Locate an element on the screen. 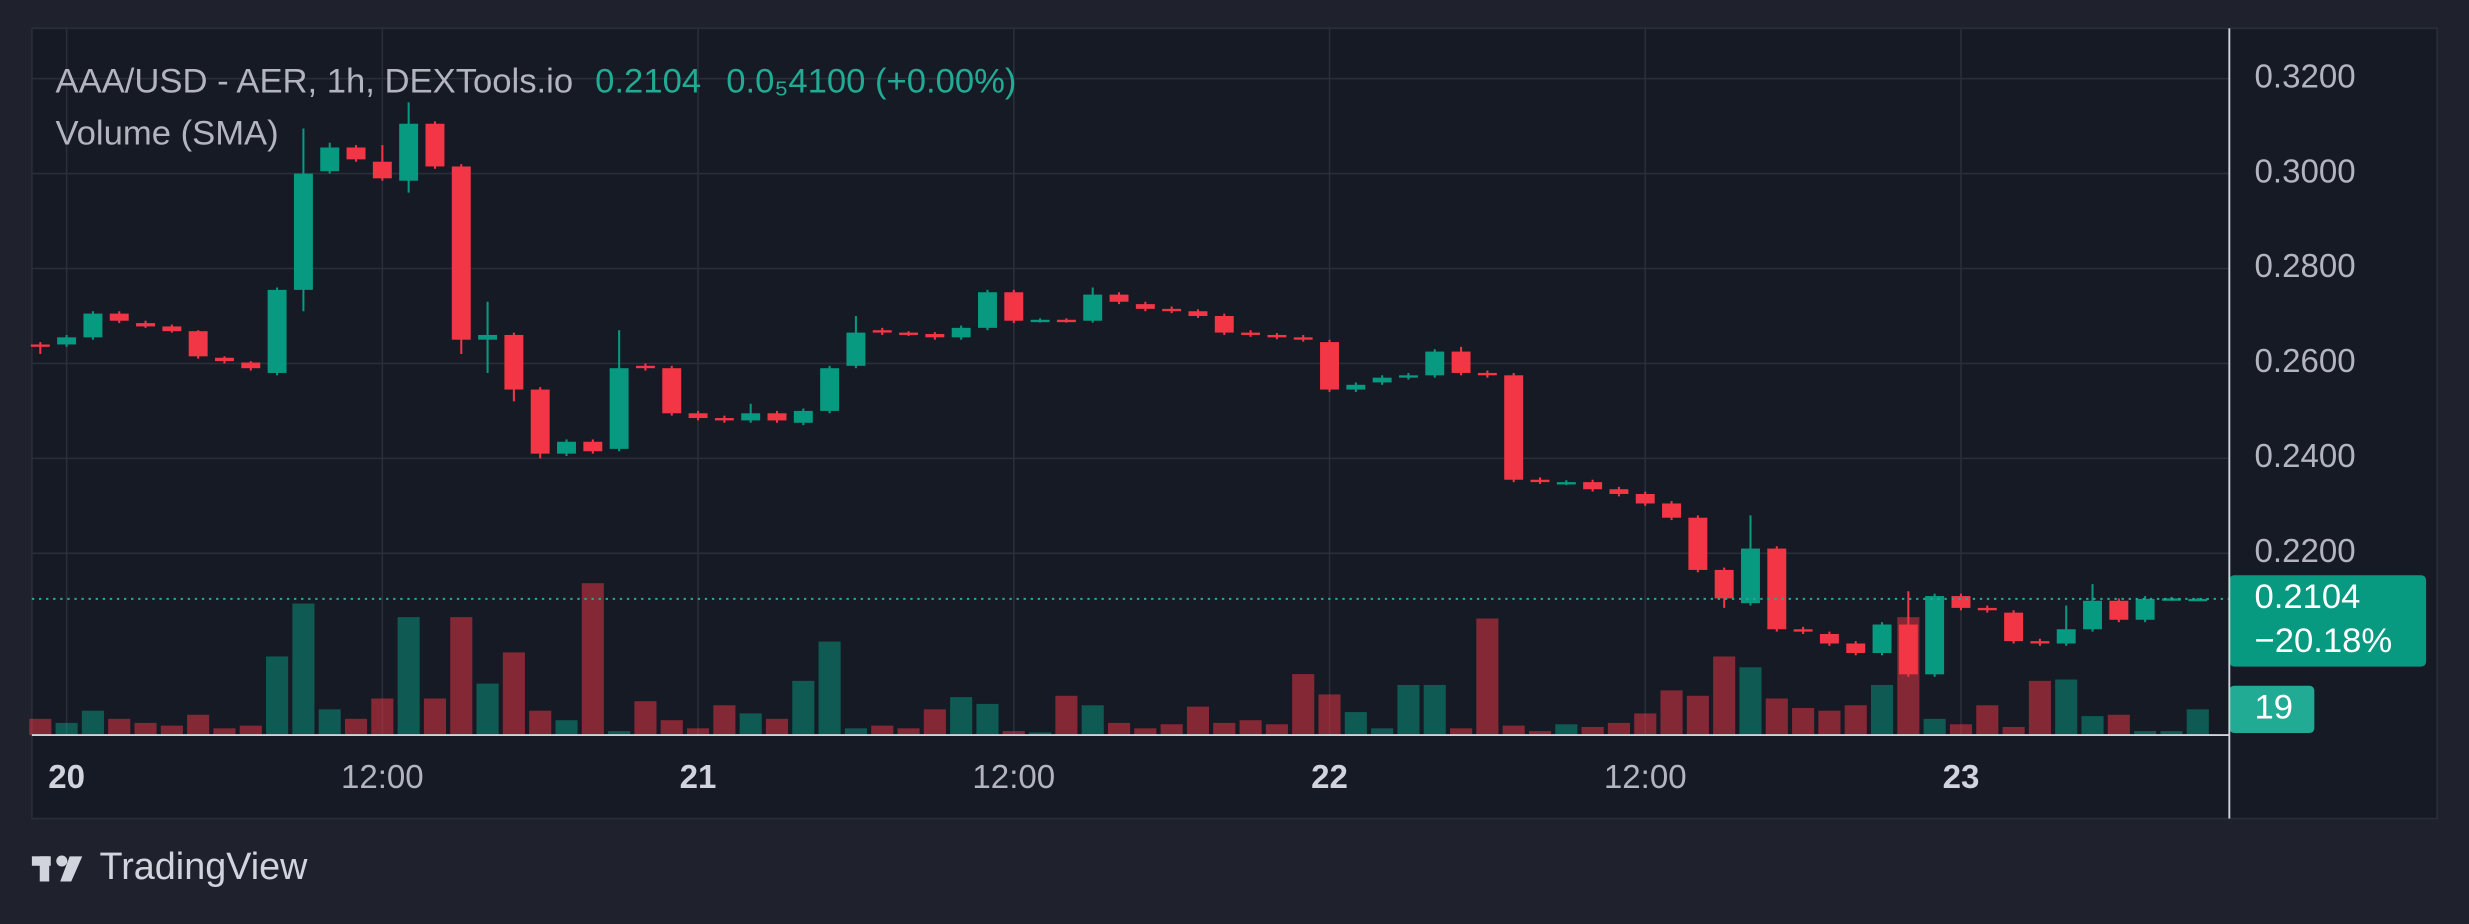 The width and height of the screenshot is (2469, 924). y-tick-label: 0.3200 is located at coordinates (2305, 76).